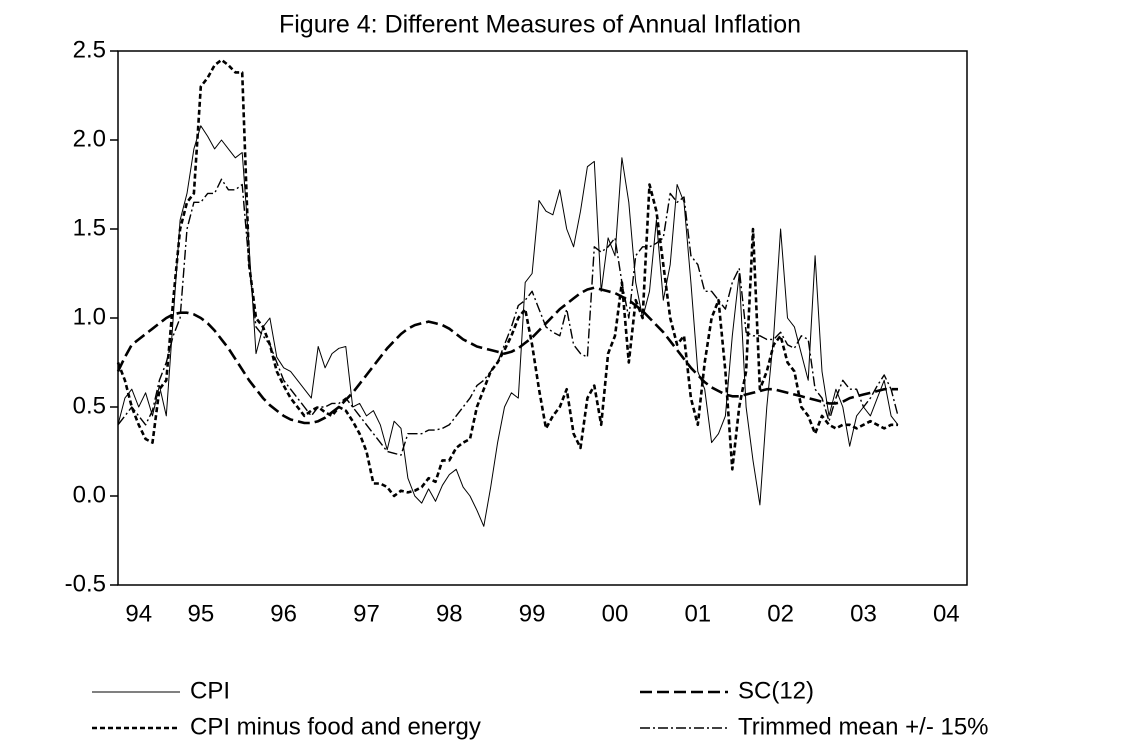  Describe the element at coordinates (615, 613) in the screenshot. I see `x-tick-label: 00` at that location.